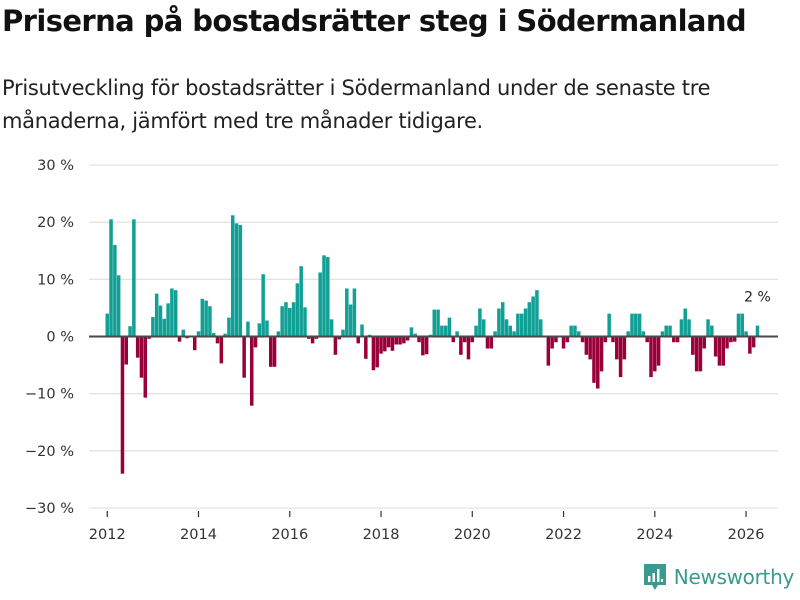 The image size is (800, 600). I want to click on brand-name: Newsworthy, so click(734, 577).